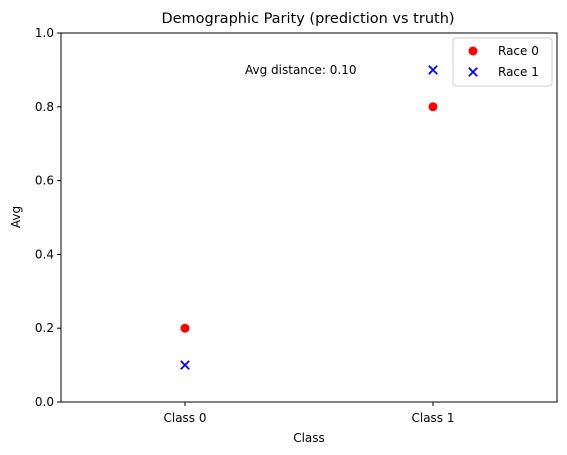  What do you see at coordinates (309, 438) in the screenshot?
I see `x-axis-label: Class` at bounding box center [309, 438].